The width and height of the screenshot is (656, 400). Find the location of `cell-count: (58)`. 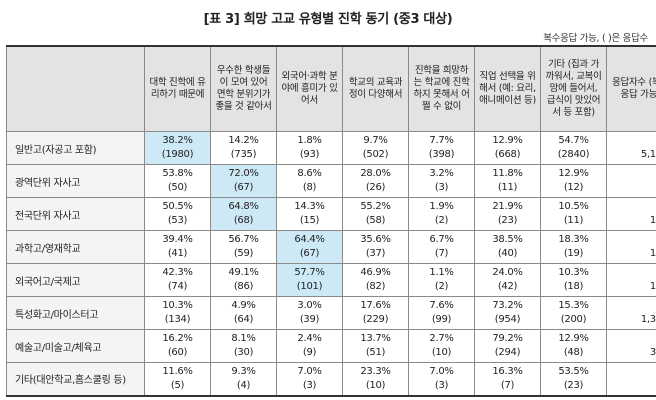

cell-count: (58) is located at coordinates (375, 220).